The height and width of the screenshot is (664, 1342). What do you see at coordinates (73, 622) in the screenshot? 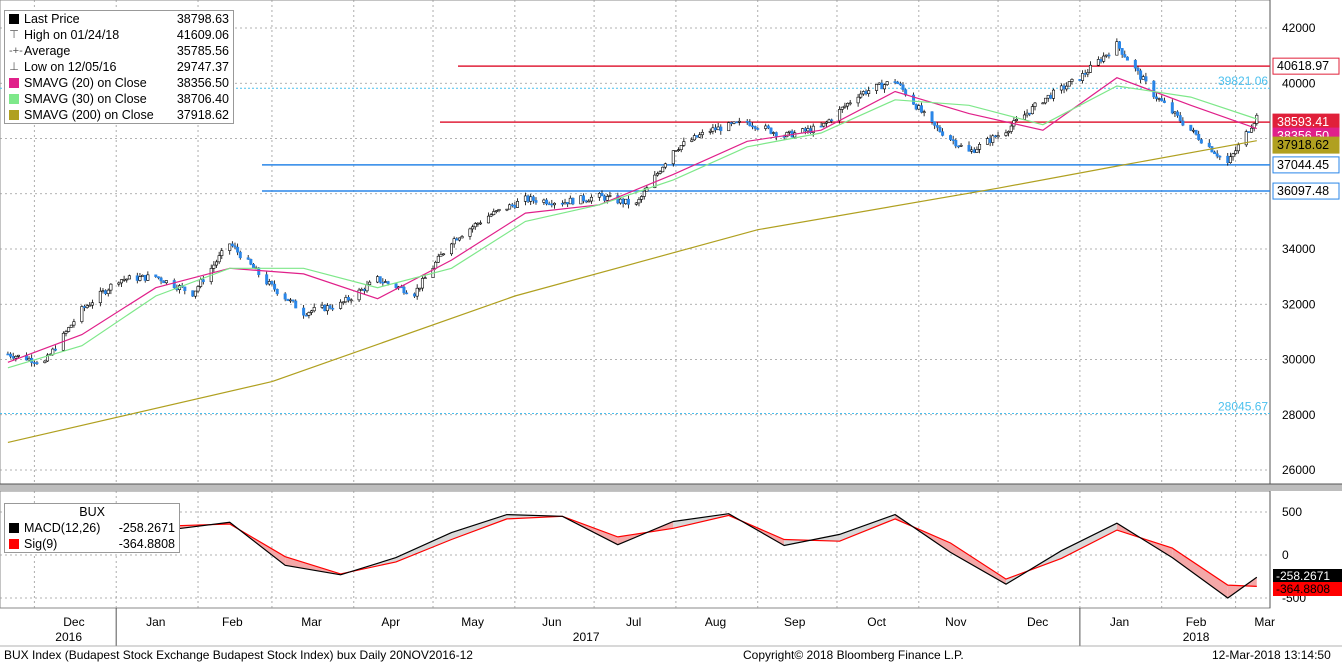
I see `month-label: Dec` at bounding box center [73, 622].